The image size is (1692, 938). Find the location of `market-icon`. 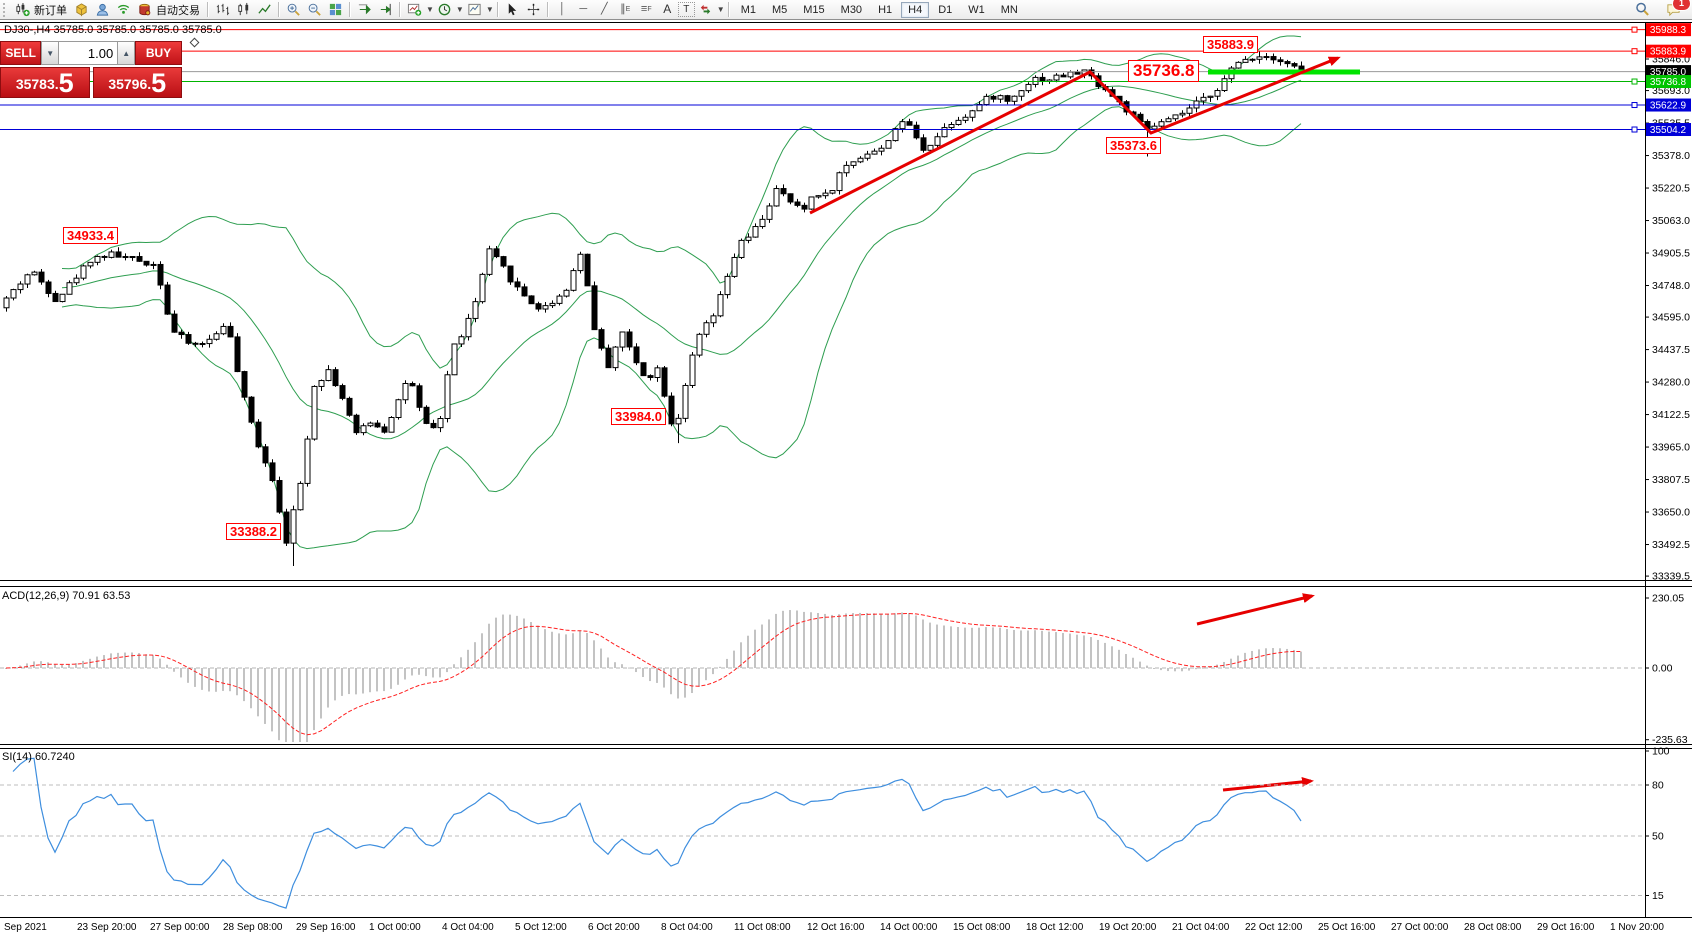

market-icon is located at coordinates (81, 9).